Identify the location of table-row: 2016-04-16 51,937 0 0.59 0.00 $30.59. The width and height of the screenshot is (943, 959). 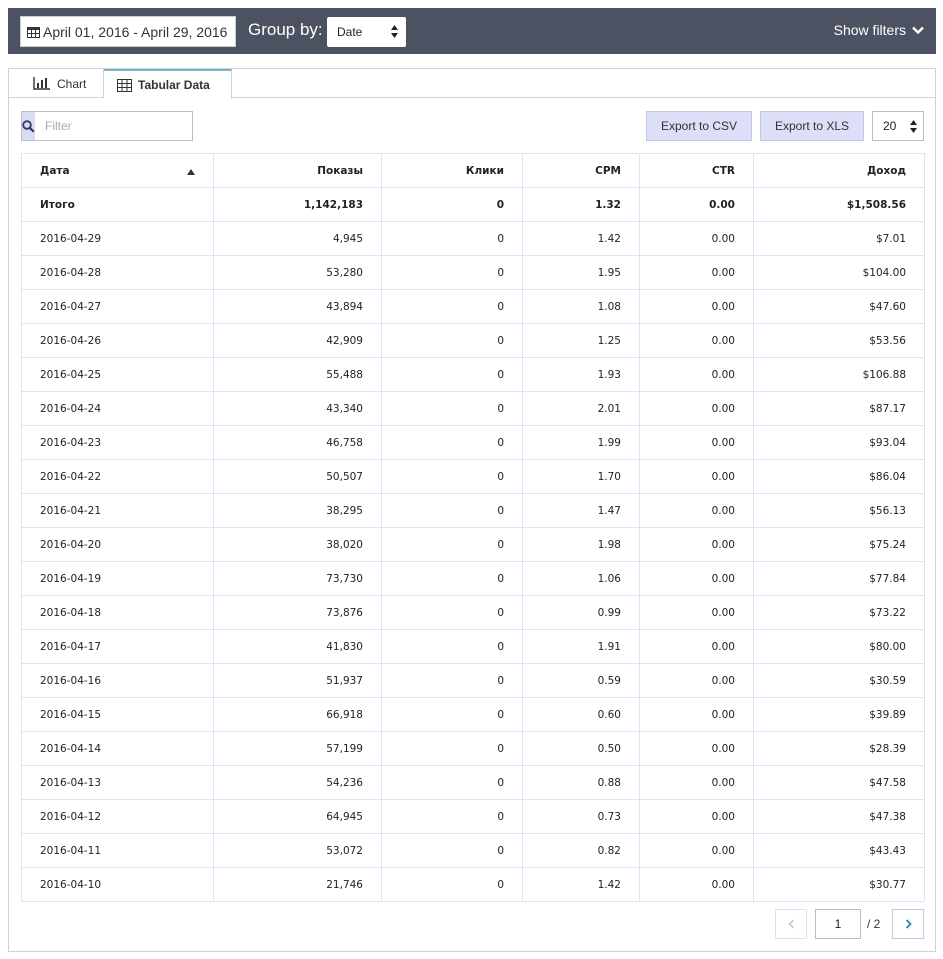
(473, 680).